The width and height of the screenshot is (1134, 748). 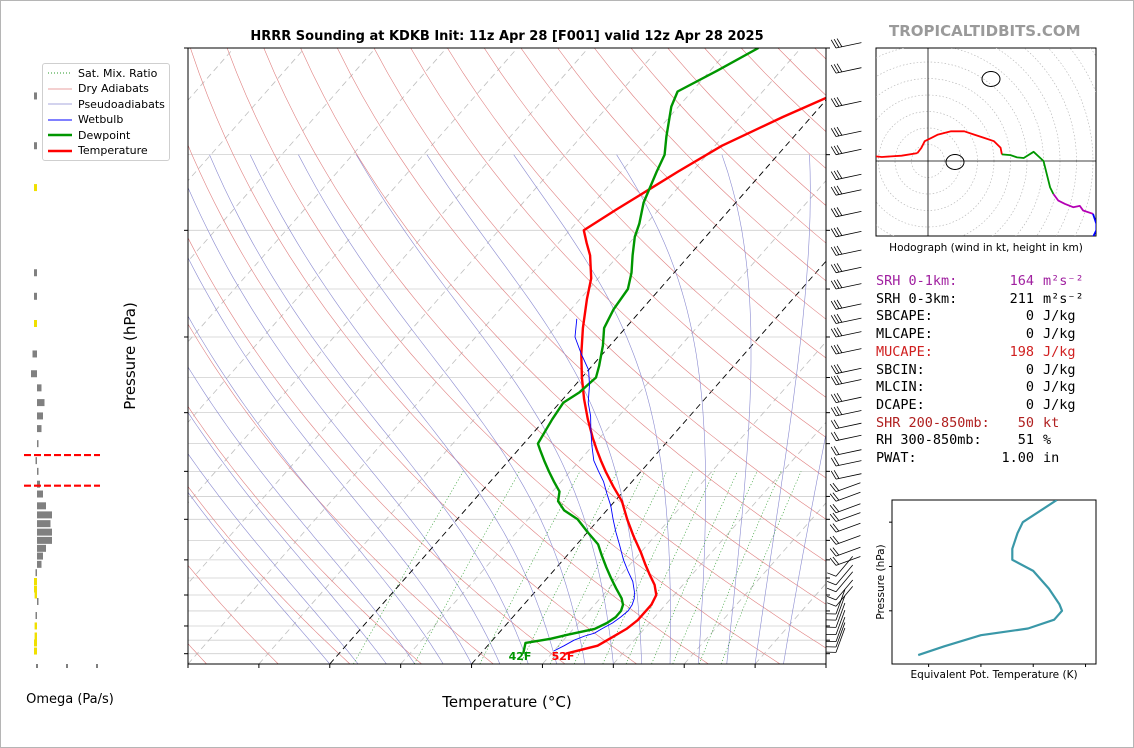 I want to click on mixing-ratio-line, so click(x=467, y=567).